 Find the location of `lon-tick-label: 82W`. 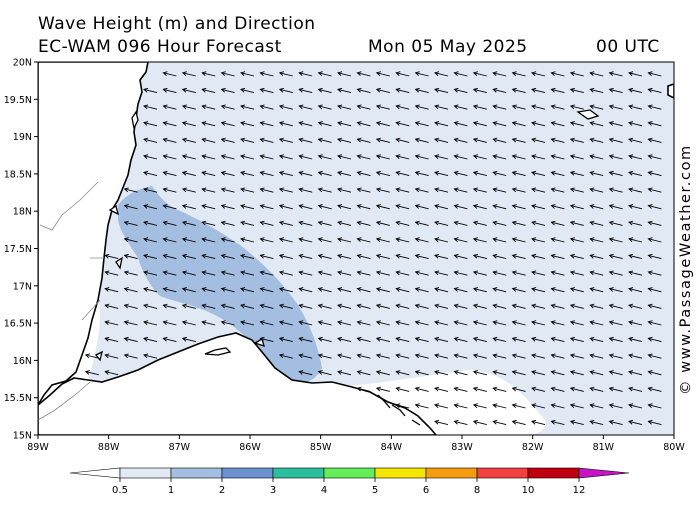

lon-tick-label: 82W is located at coordinates (533, 447).